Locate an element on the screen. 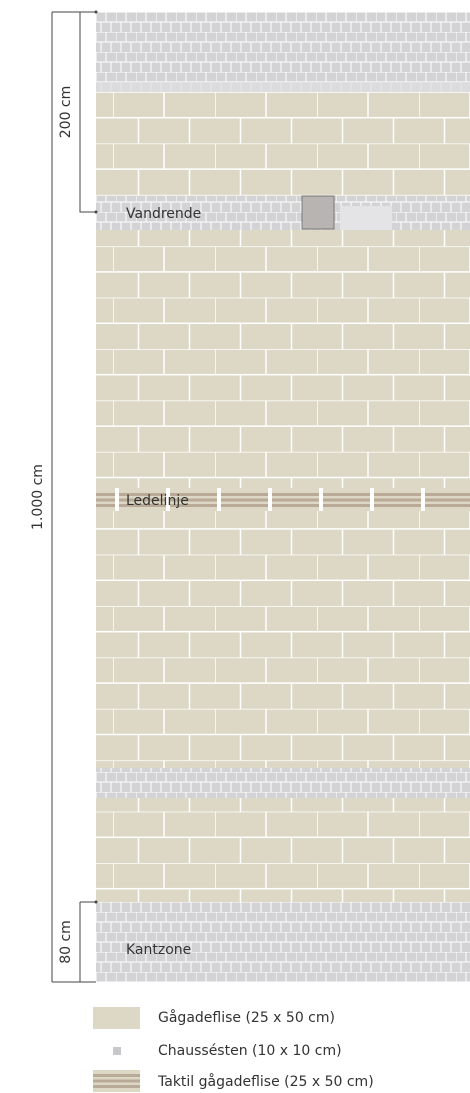 The height and width of the screenshot is (1093, 470). zone-label: Kantzone is located at coordinates (158, 950).